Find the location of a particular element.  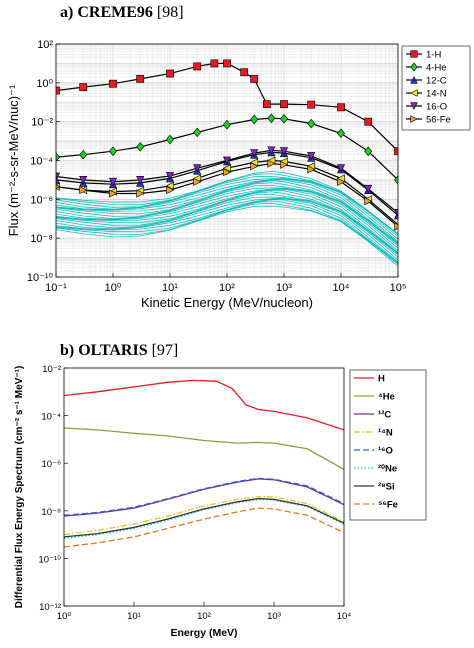

x-tick-label: 10¹ is located at coordinates (134, 616).